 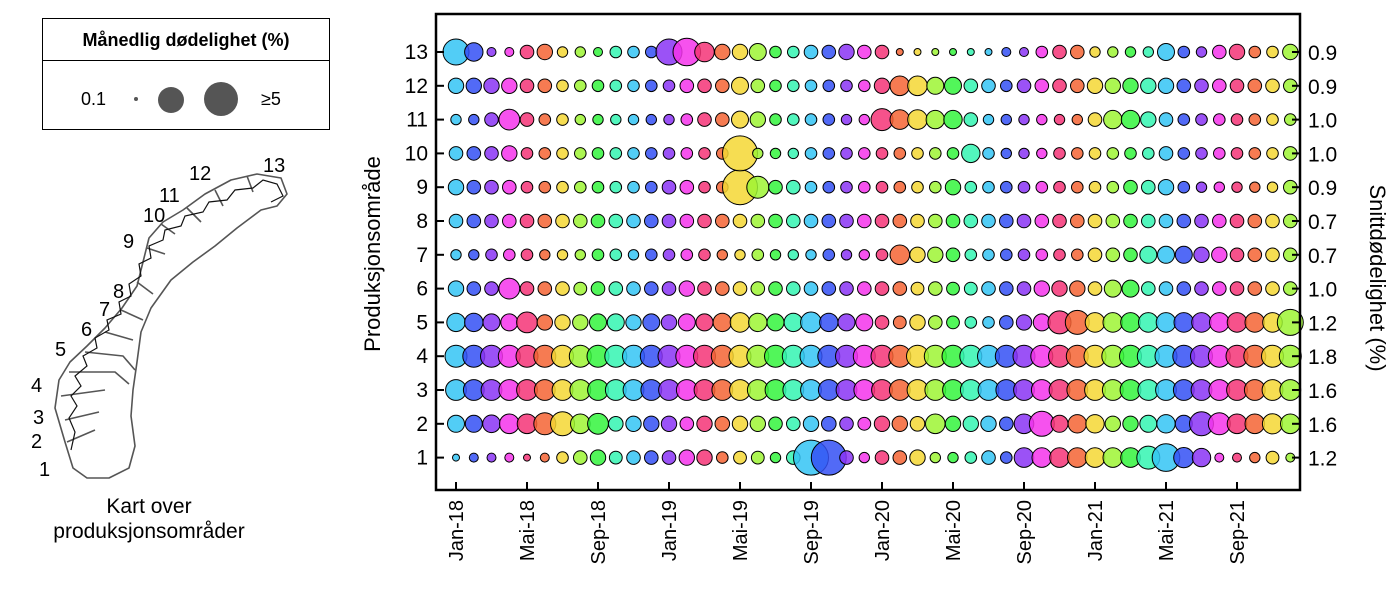 I want to click on bubble-zone6-m25, so click(x=900, y=288).